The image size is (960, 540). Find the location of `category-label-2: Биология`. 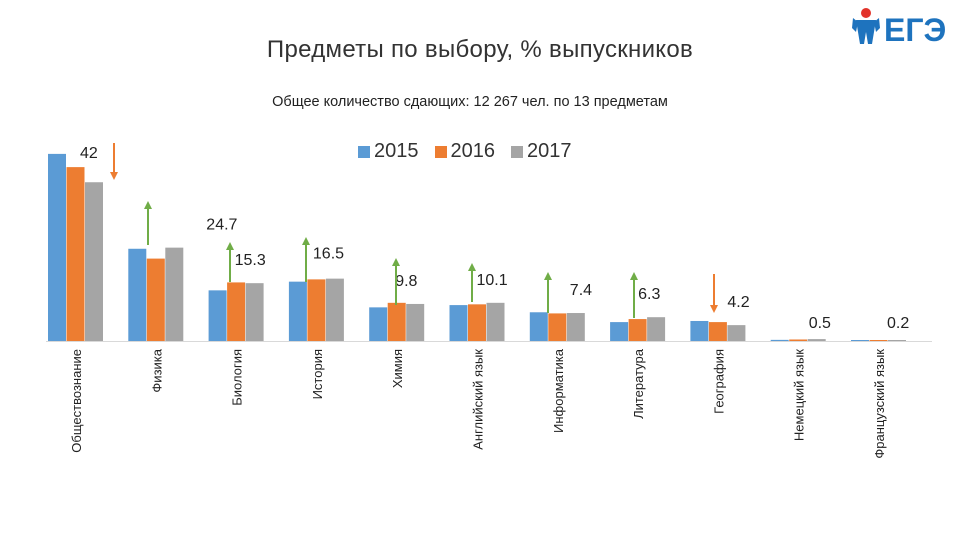

category-label-2: Биология is located at coordinates (237, 377).